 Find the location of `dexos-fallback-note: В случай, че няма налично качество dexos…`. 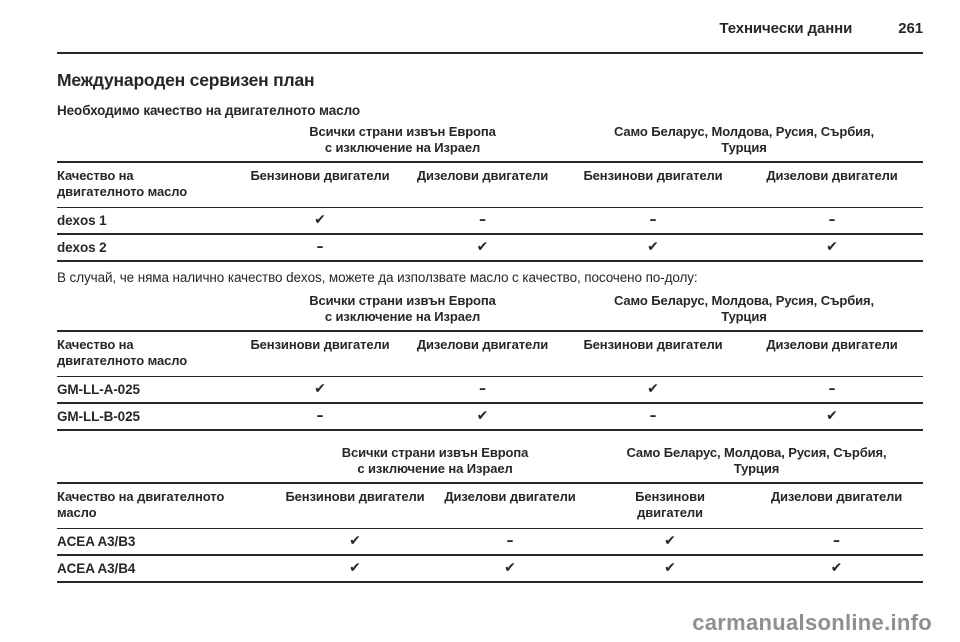

dexos-fallback-note: В случай, че няма налично качество dexos… is located at coordinates (377, 277).